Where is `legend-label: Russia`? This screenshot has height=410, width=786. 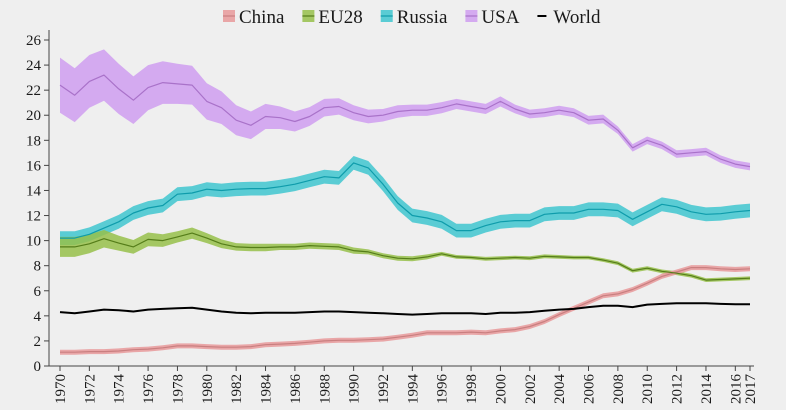
legend-label: Russia is located at coordinates (422, 17).